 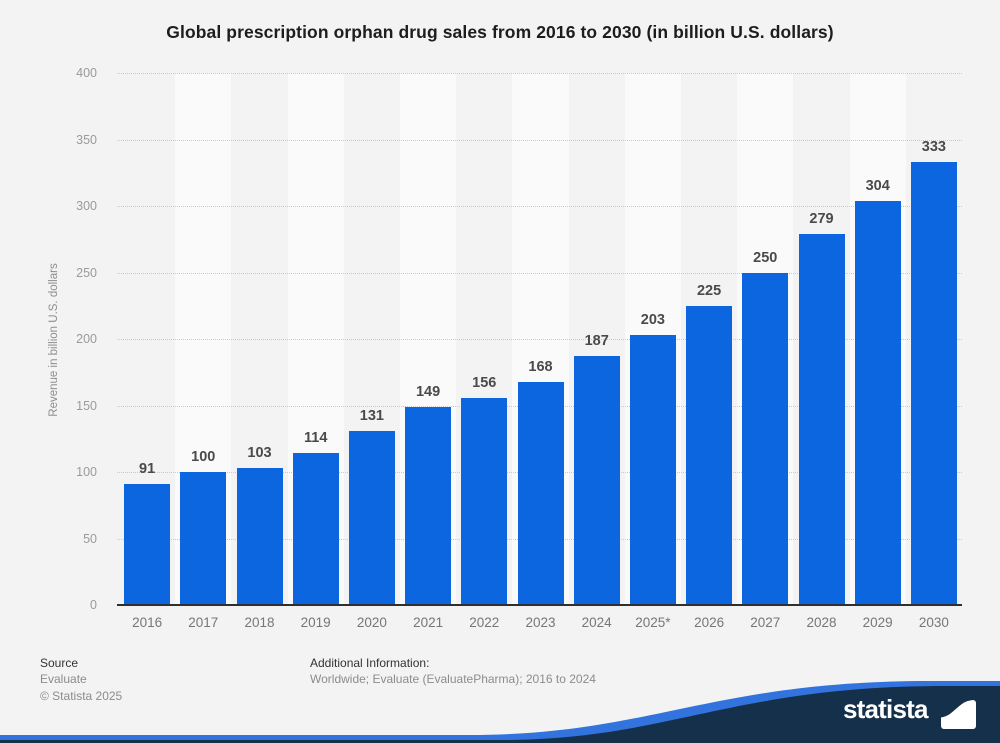 What do you see at coordinates (315, 438) in the screenshot?
I see `value-label: 114` at bounding box center [315, 438].